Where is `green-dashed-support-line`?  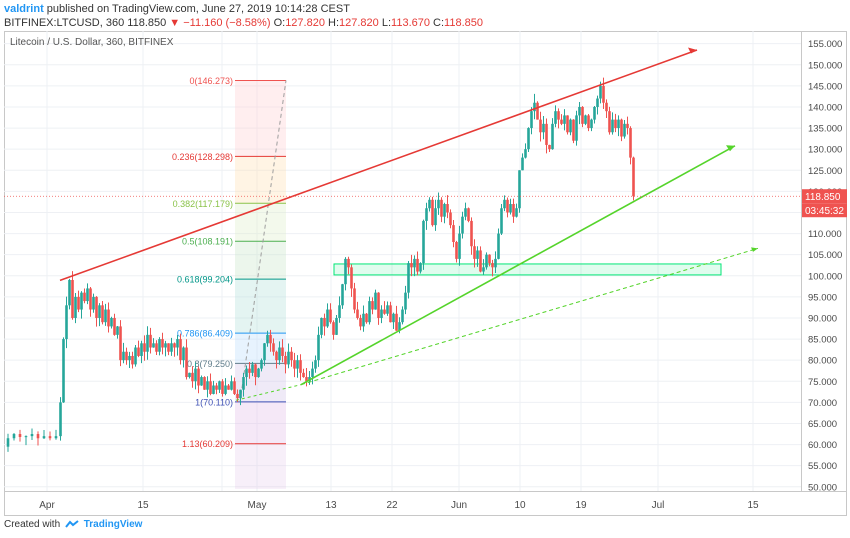
green-dashed-support-line is located at coordinates (529, 316).